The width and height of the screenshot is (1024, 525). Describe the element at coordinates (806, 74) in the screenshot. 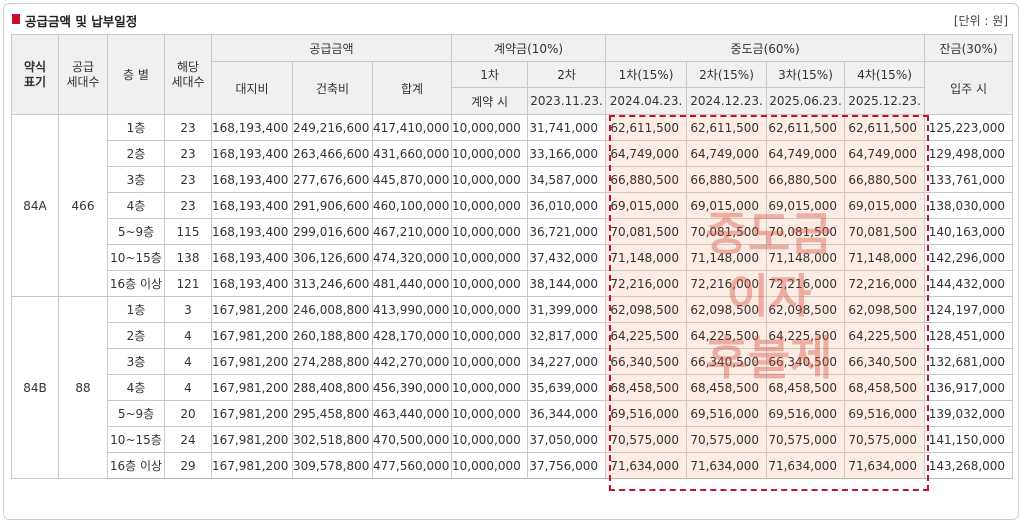

I see `header-middle-3: 3차(15%)` at that location.